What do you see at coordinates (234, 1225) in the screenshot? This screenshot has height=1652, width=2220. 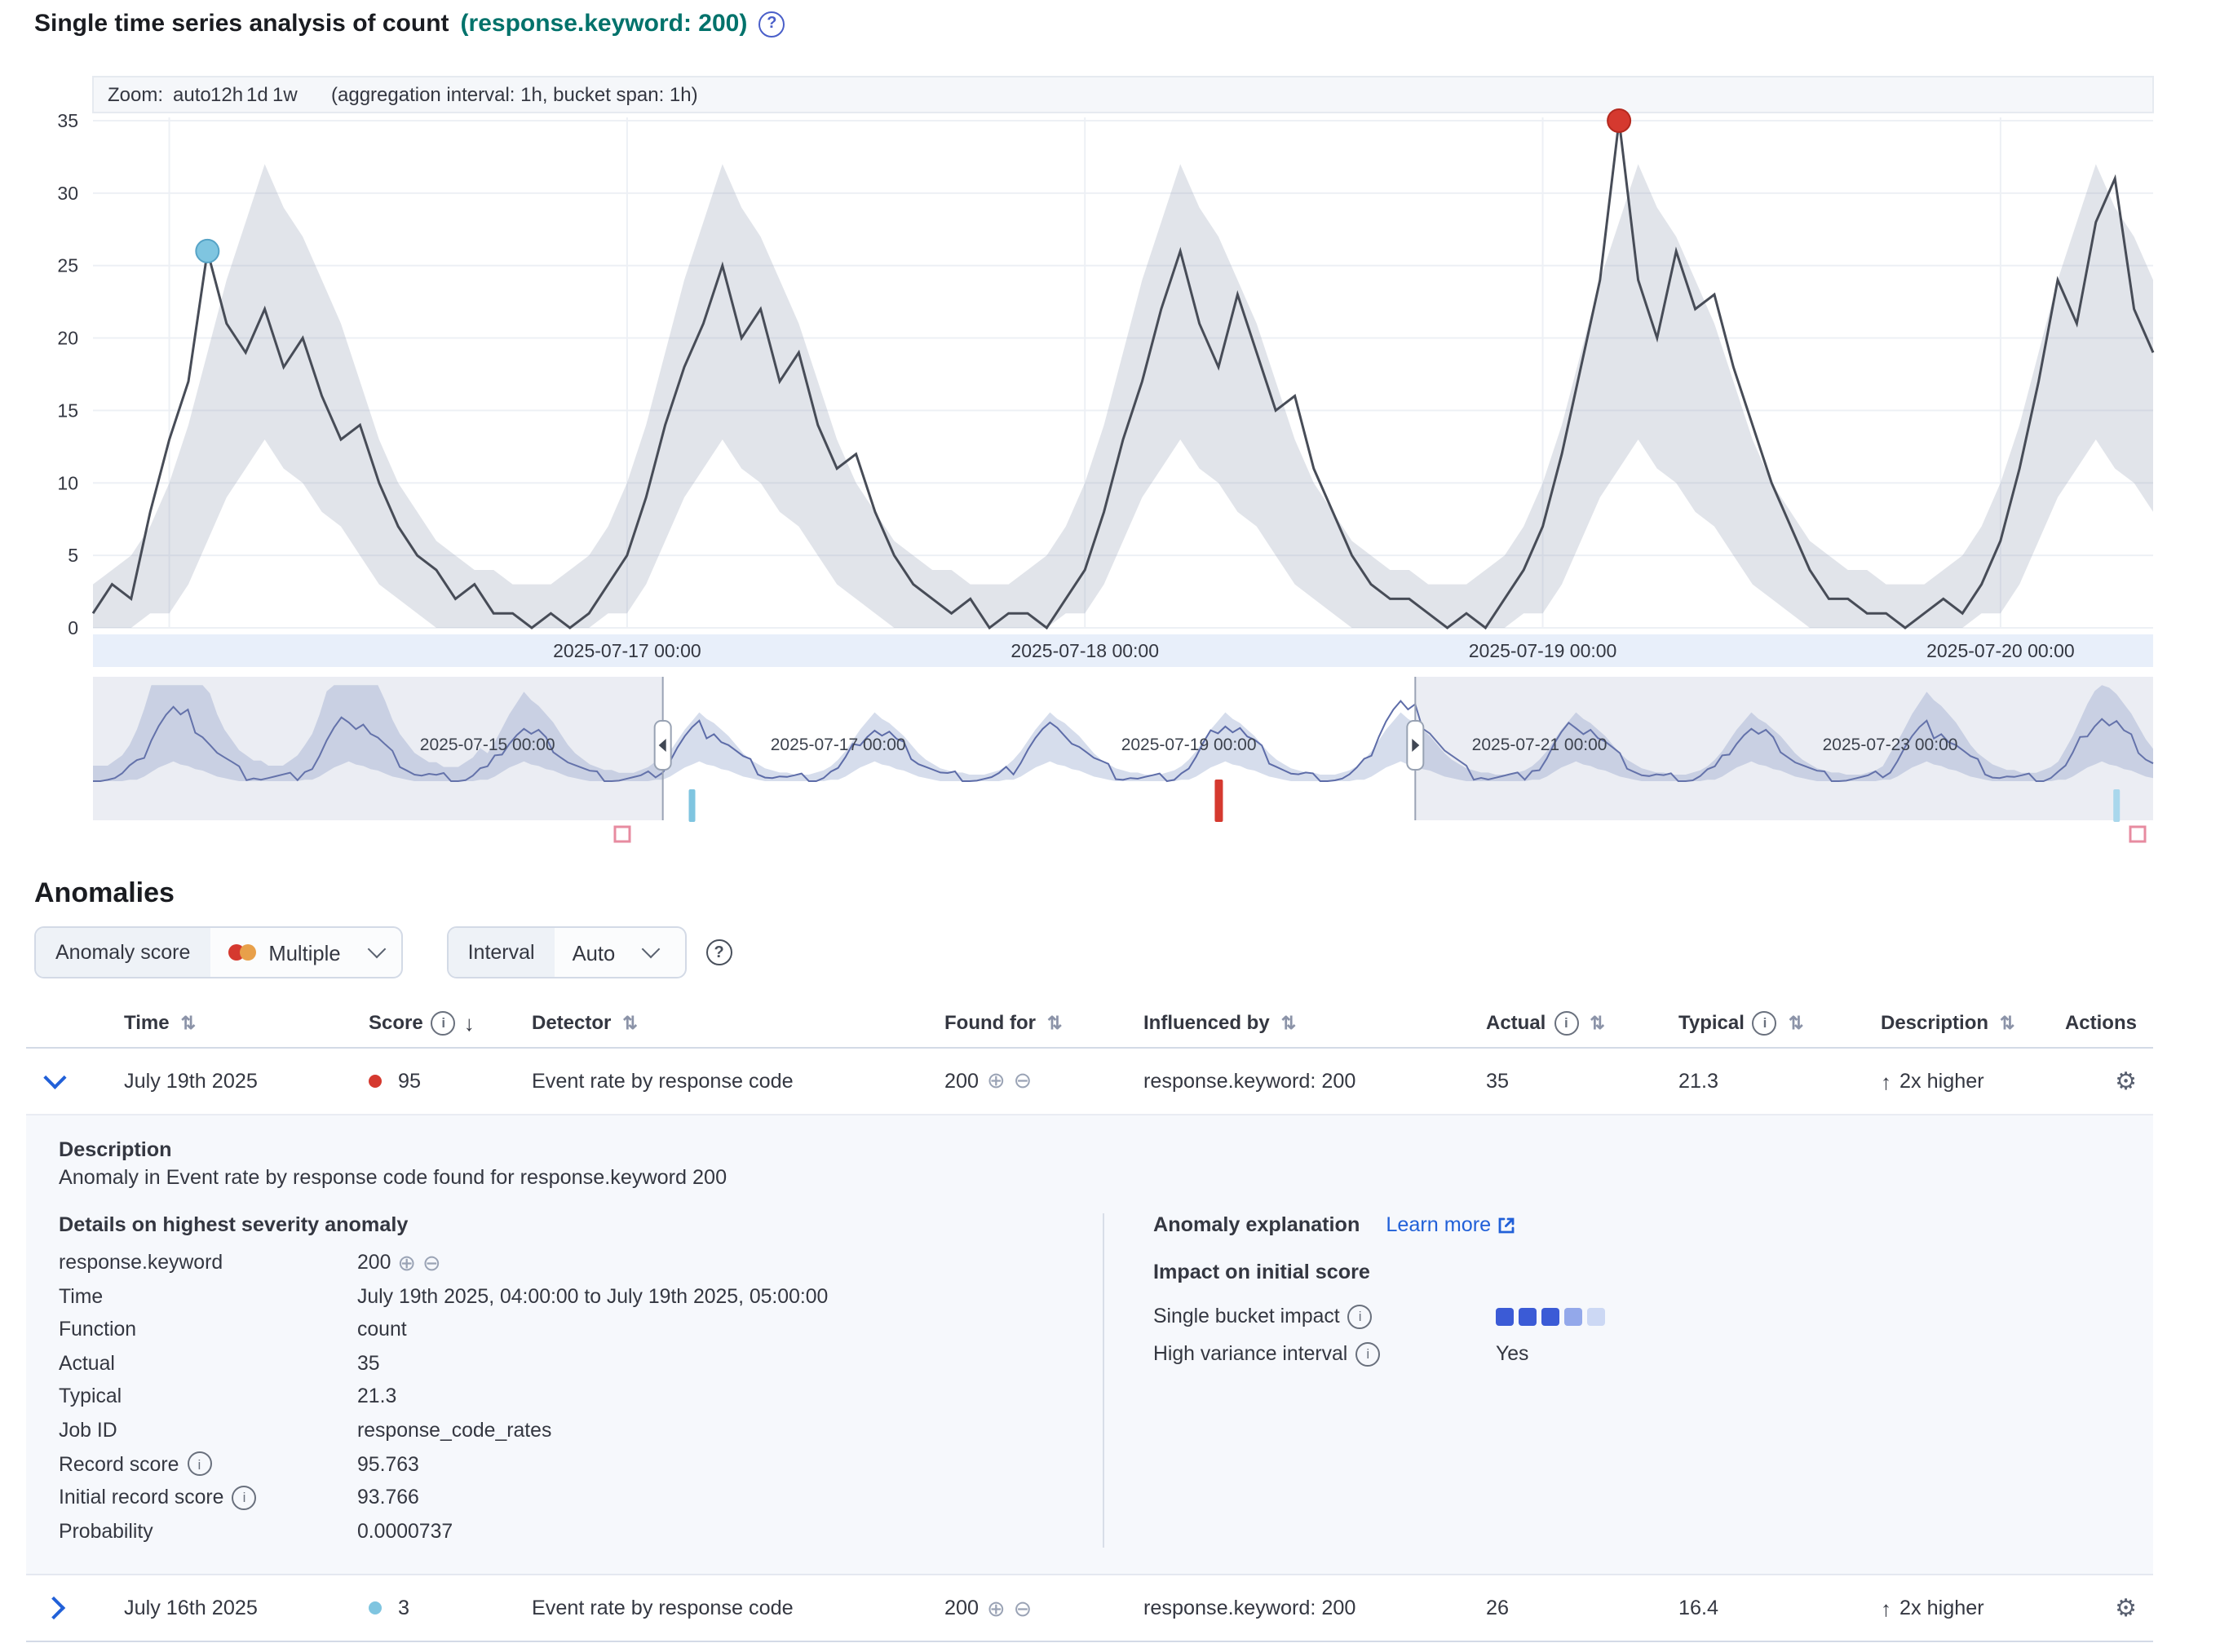 I see `details-title: Details on highest severity anomaly` at bounding box center [234, 1225].